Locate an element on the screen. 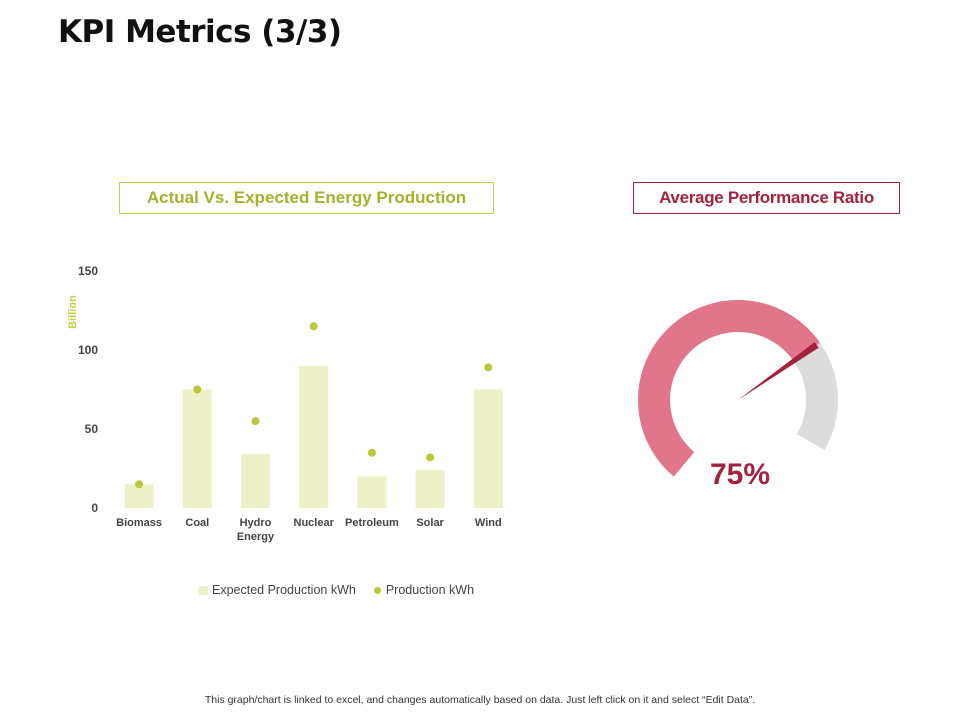 This screenshot has width=960, height=720. x-tick-label: Energy is located at coordinates (256, 537).